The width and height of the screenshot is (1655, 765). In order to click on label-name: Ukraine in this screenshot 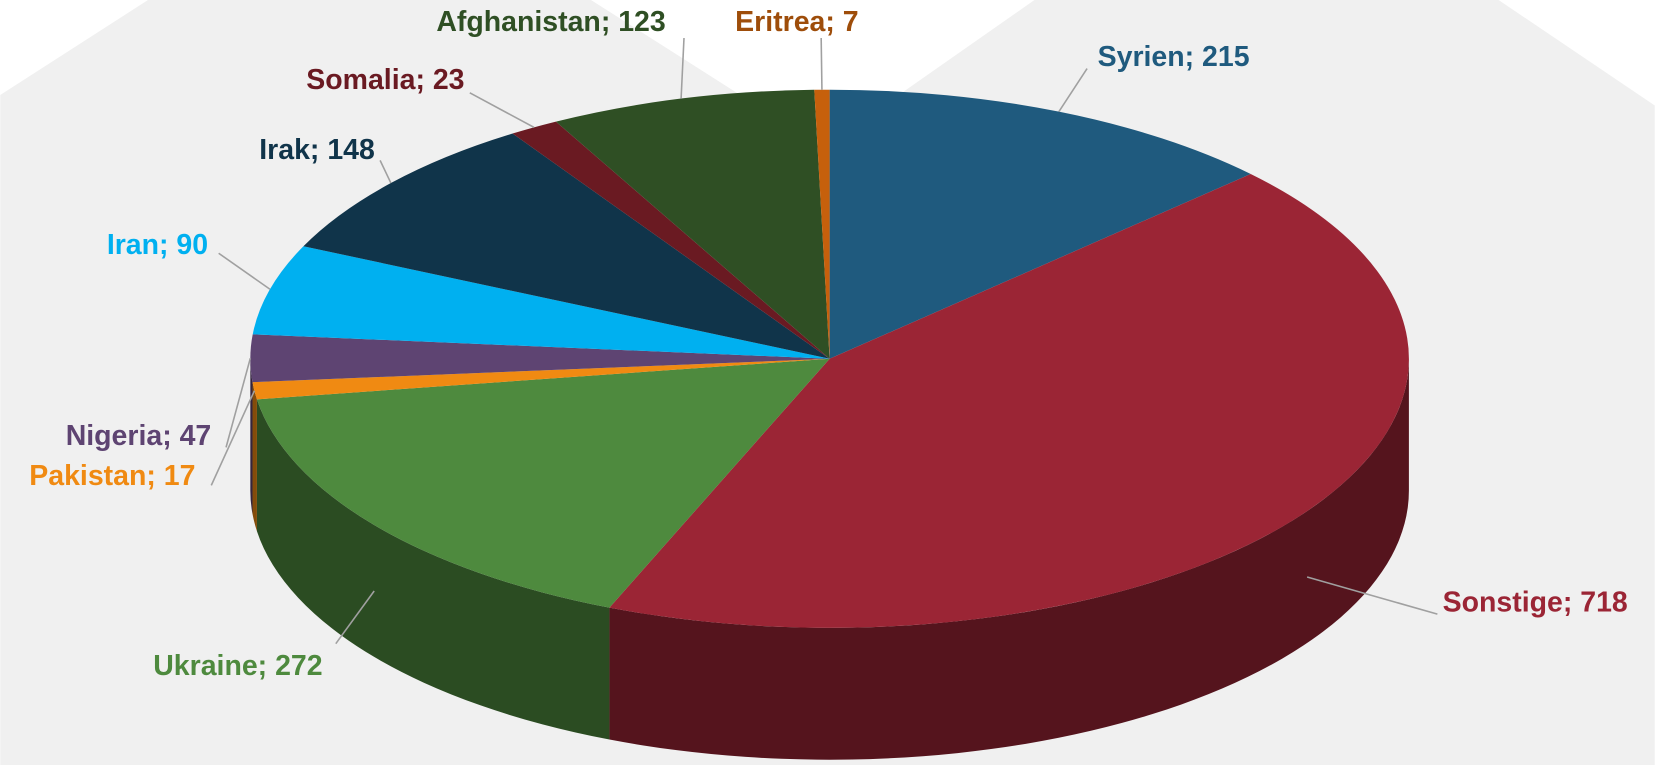, I will do `click(205, 665)`.